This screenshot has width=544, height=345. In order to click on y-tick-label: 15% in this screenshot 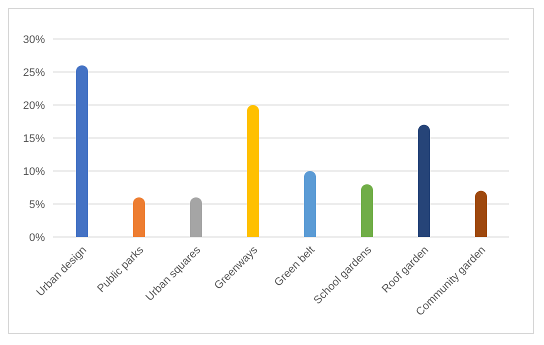, I will do `click(34, 138)`.